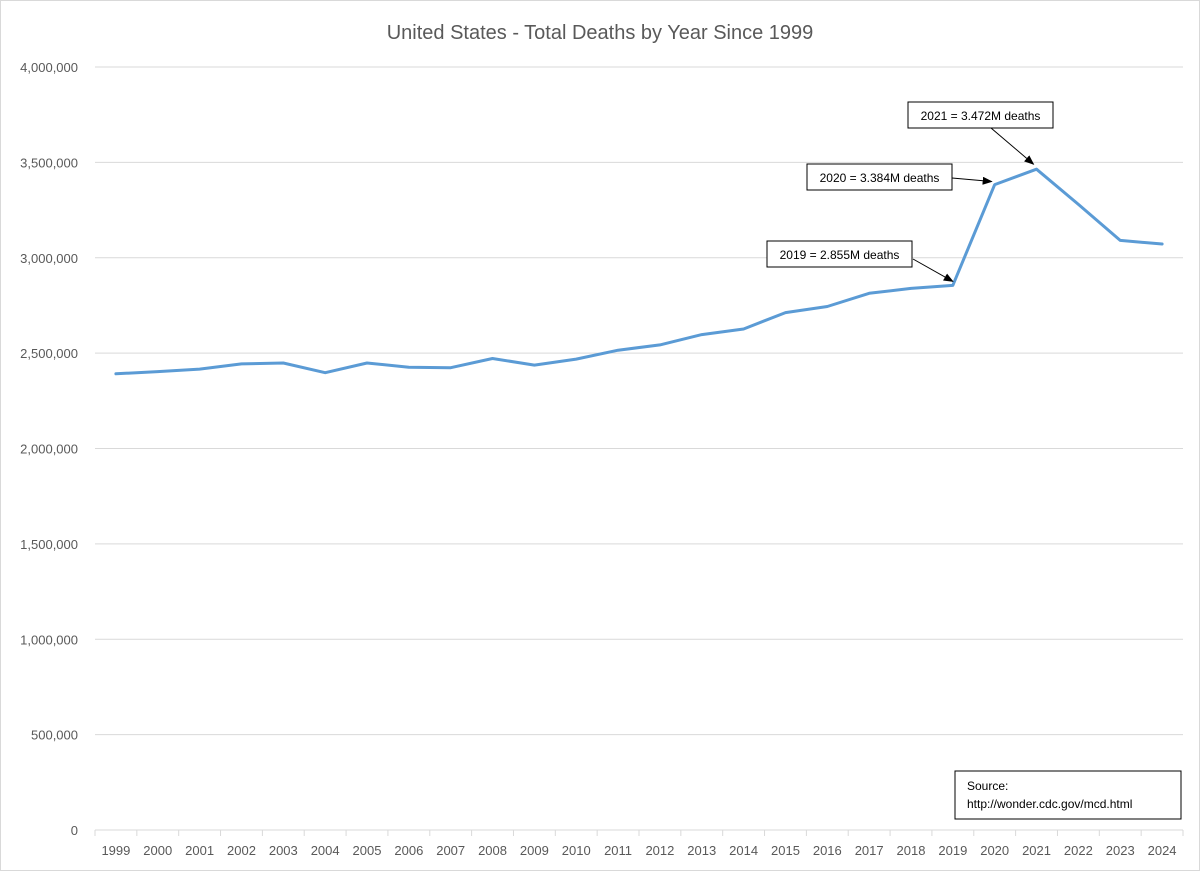 Image resolution: width=1200 pixels, height=871 pixels. What do you see at coordinates (1162, 850) in the screenshot?
I see `x-tick-label: 2024` at bounding box center [1162, 850].